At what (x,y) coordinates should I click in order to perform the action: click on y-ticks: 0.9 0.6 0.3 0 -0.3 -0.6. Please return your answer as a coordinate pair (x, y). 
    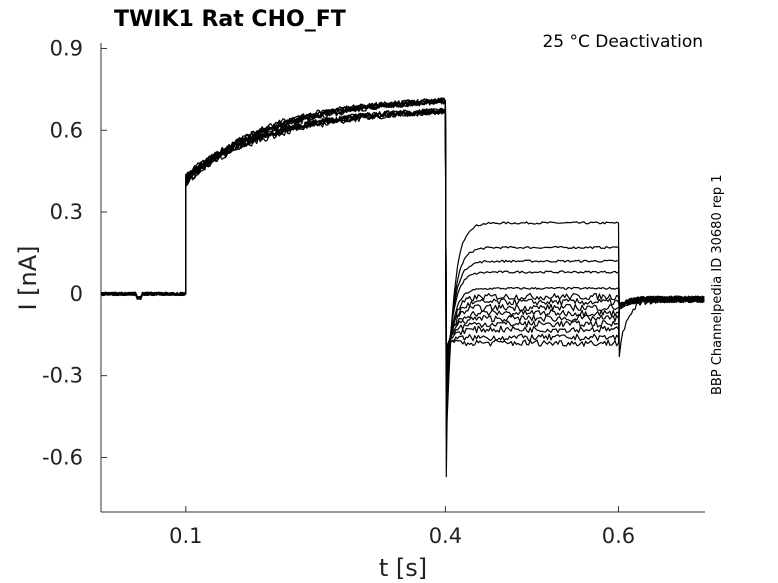
    Looking at the image, I should click on (74, 252).